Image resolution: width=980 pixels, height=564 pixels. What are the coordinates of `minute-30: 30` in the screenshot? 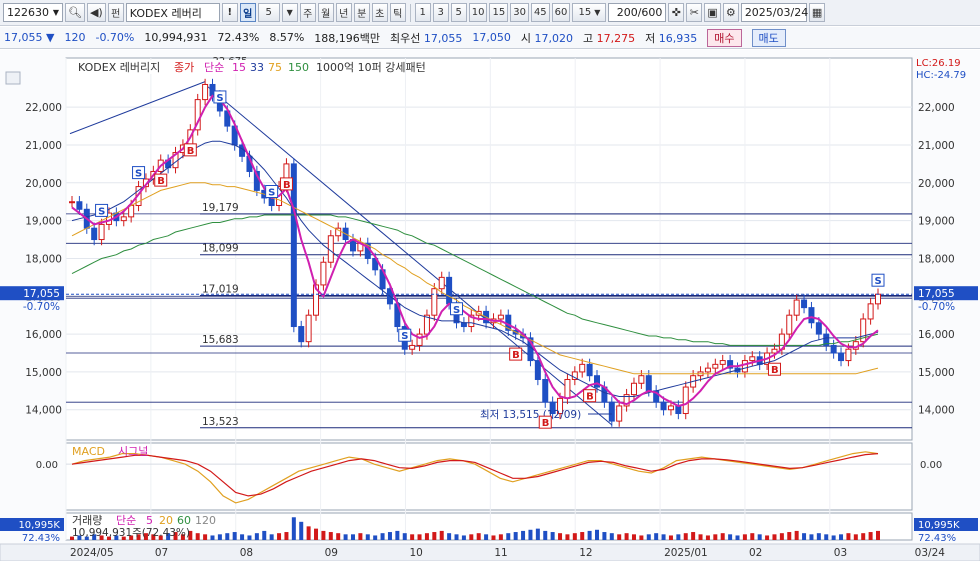 It's located at (519, 12).